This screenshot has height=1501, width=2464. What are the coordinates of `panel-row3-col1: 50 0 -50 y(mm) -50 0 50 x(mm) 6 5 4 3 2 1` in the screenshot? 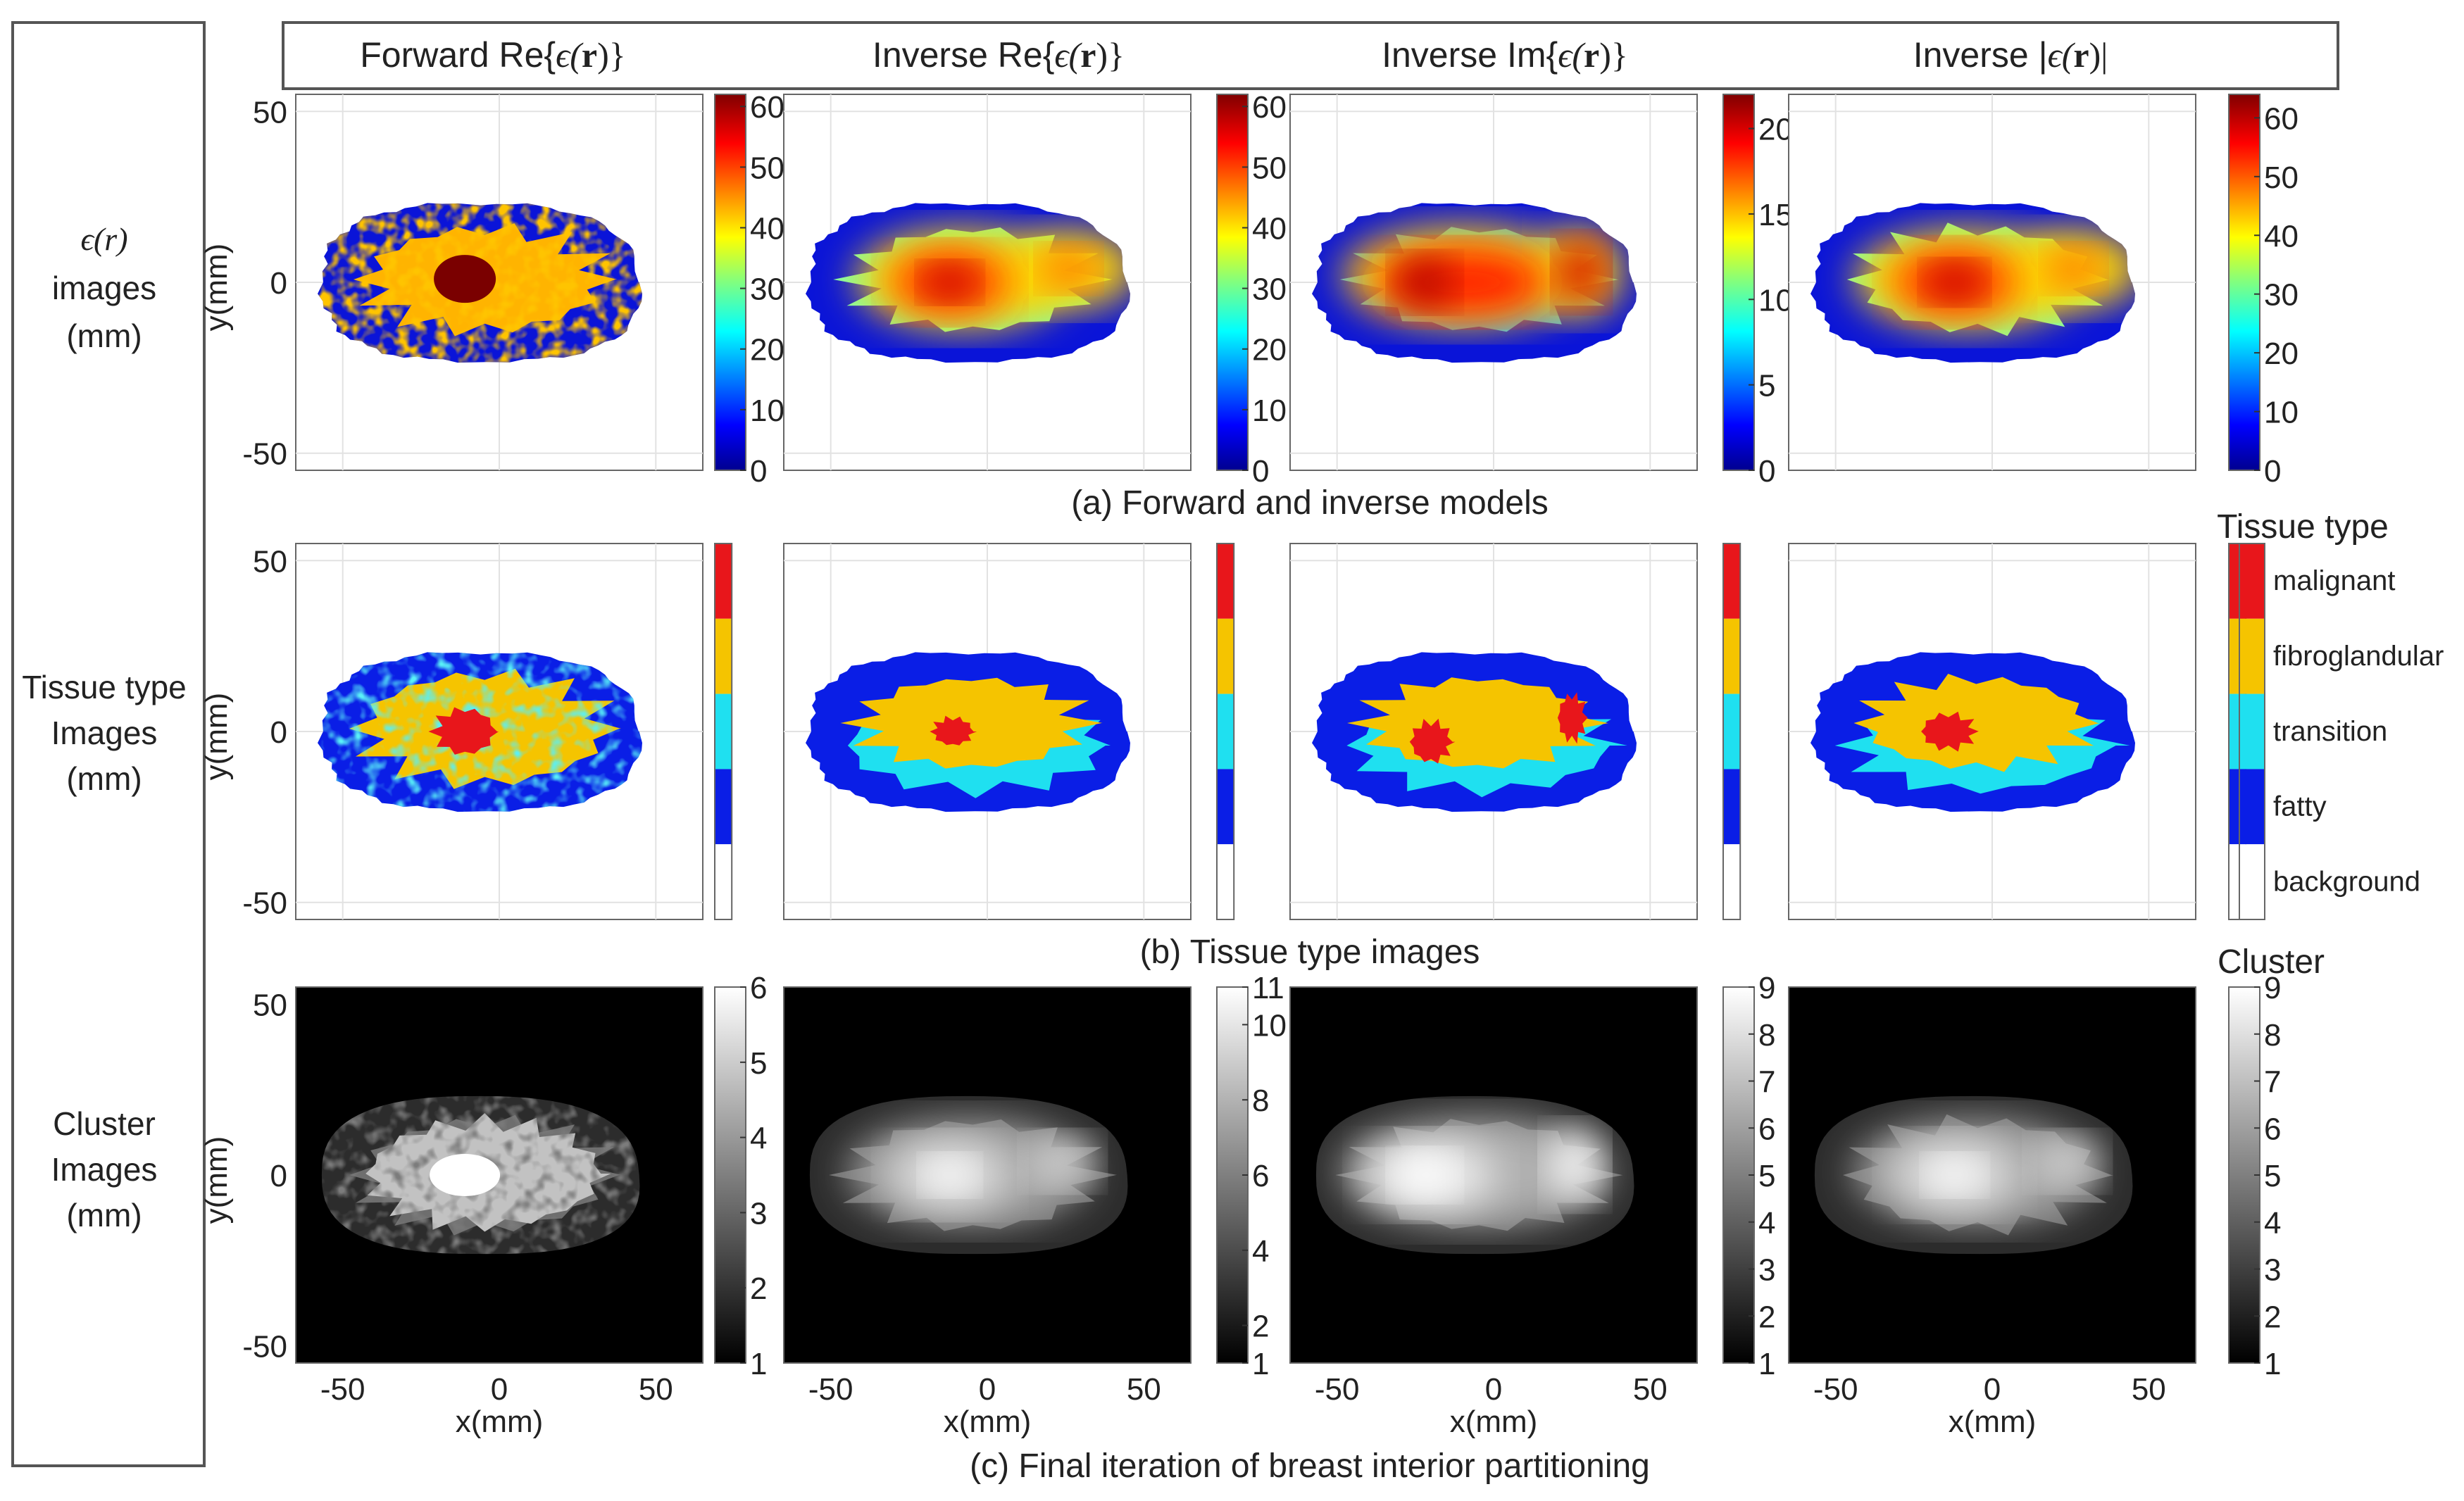 It's located at (483, 1205).